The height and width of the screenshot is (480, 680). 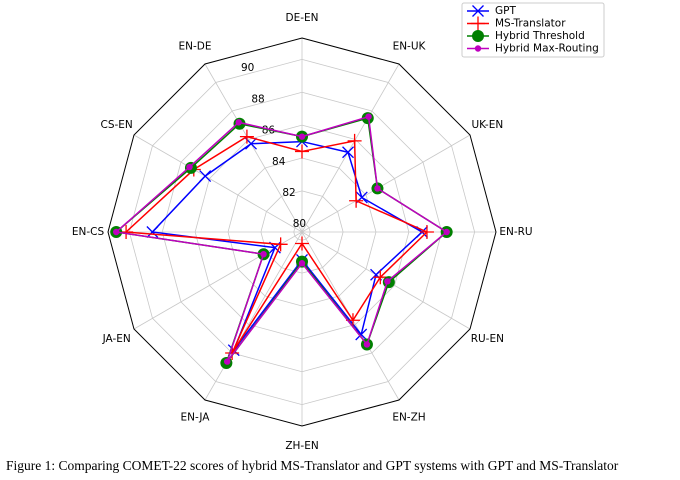 What do you see at coordinates (487, 125) in the screenshot?
I see `category-label: UK-EN` at bounding box center [487, 125].